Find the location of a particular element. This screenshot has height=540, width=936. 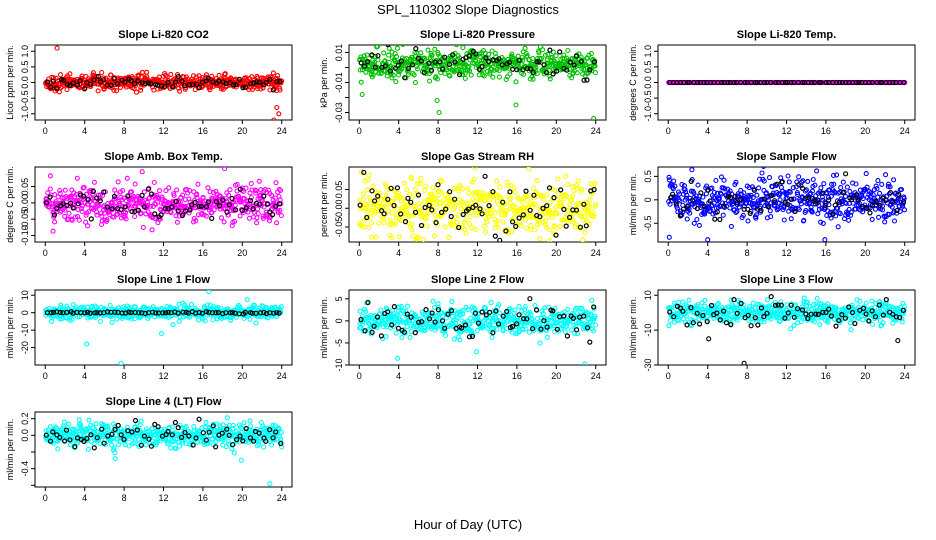

panel-title: Slope Li-820 Pressure is located at coordinates (477, 35).